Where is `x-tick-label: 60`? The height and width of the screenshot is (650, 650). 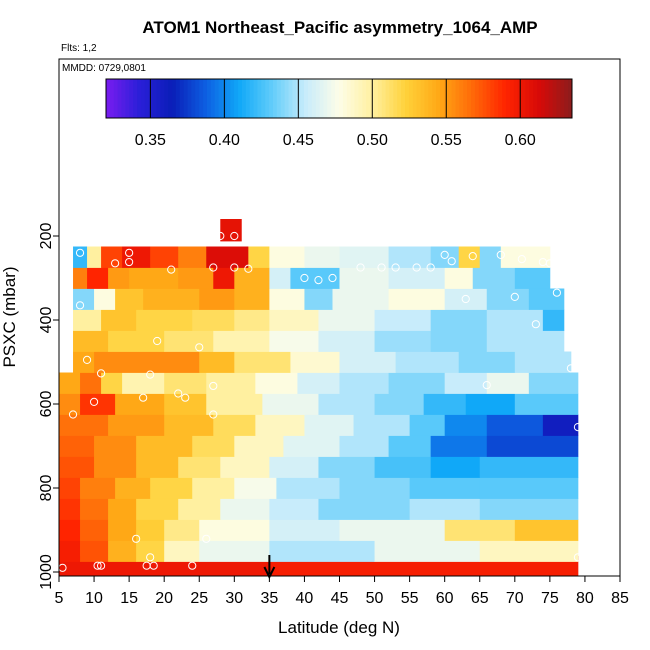
x-tick-label: 60 is located at coordinates (445, 598).